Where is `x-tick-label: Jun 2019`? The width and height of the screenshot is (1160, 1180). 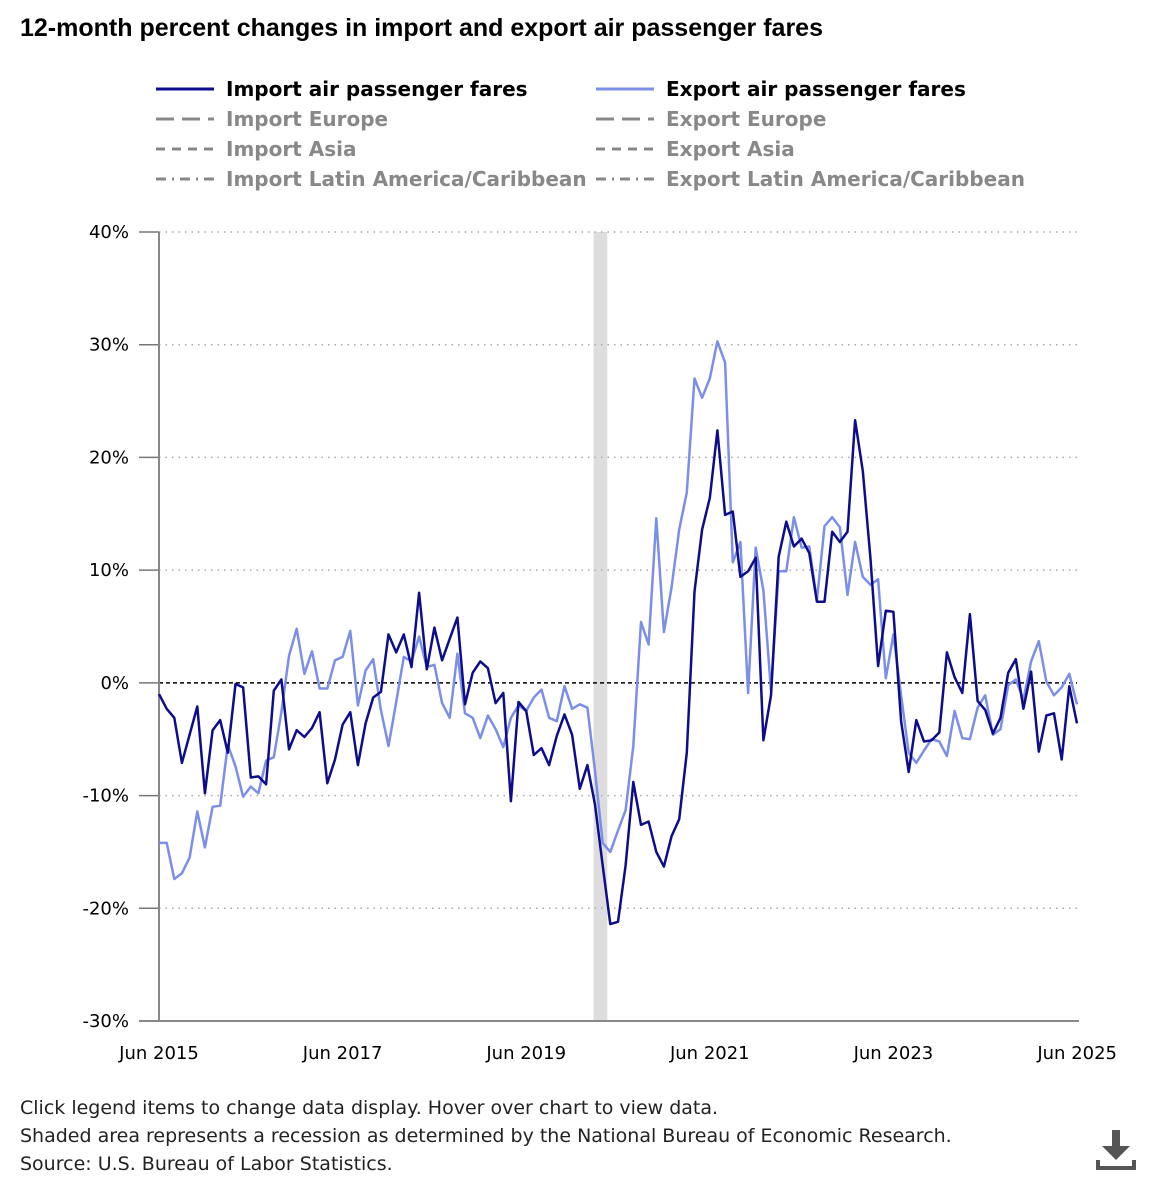 x-tick-label: Jun 2019 is located at coordinates (525, 1053).